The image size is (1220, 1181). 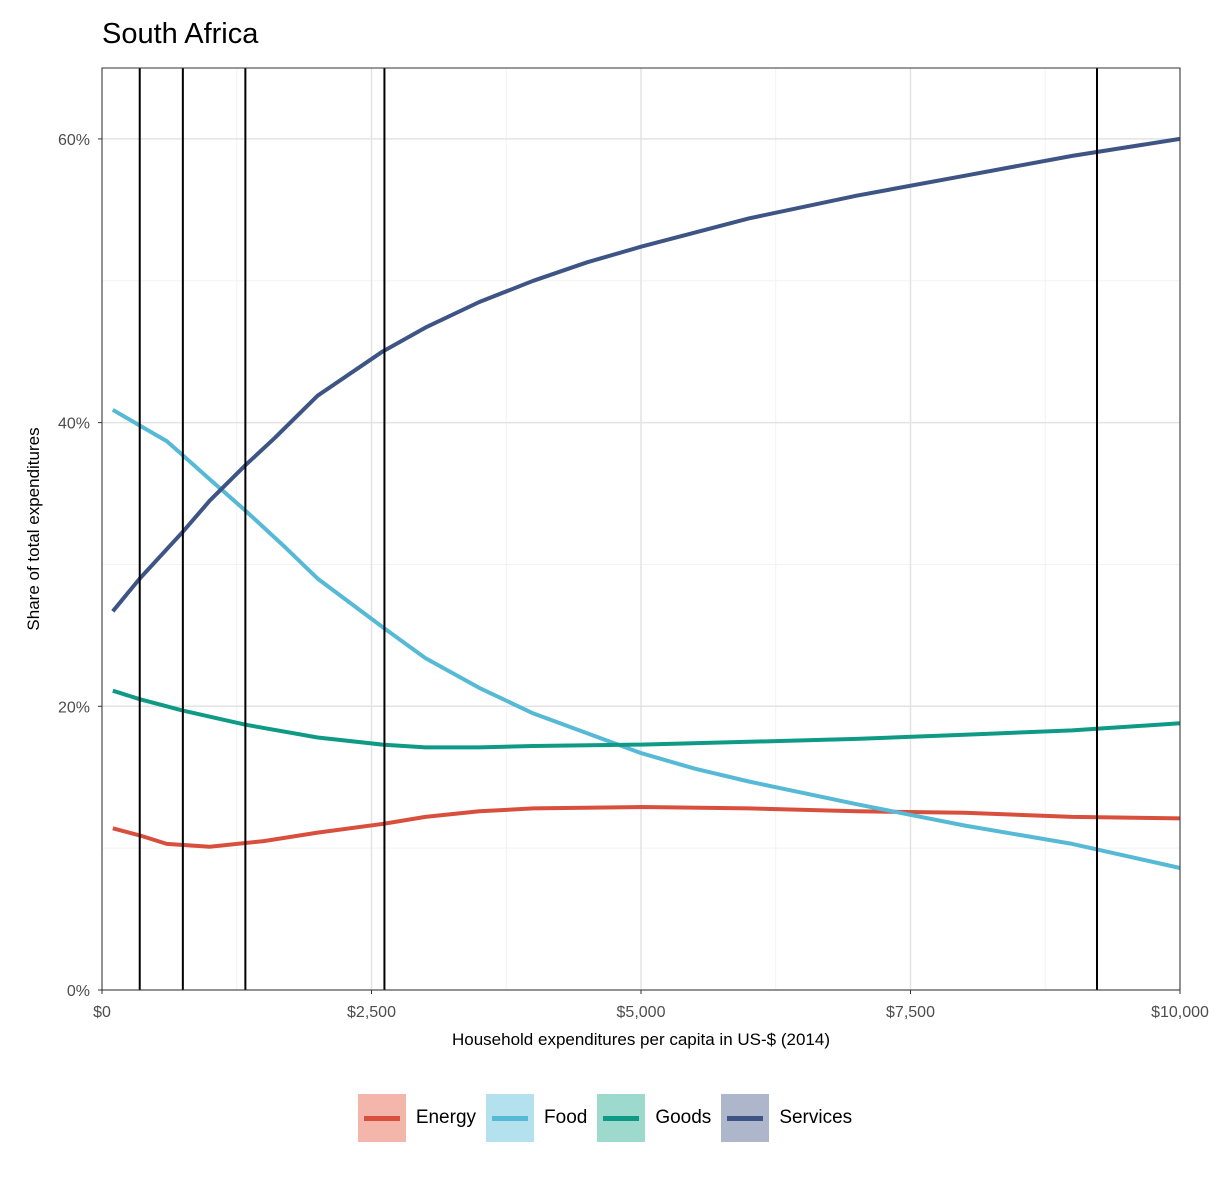 What do you see at coordinates (816, 1117) in the screenshot?
I see `legend-label: Services` at bounding box center [816, 1117].